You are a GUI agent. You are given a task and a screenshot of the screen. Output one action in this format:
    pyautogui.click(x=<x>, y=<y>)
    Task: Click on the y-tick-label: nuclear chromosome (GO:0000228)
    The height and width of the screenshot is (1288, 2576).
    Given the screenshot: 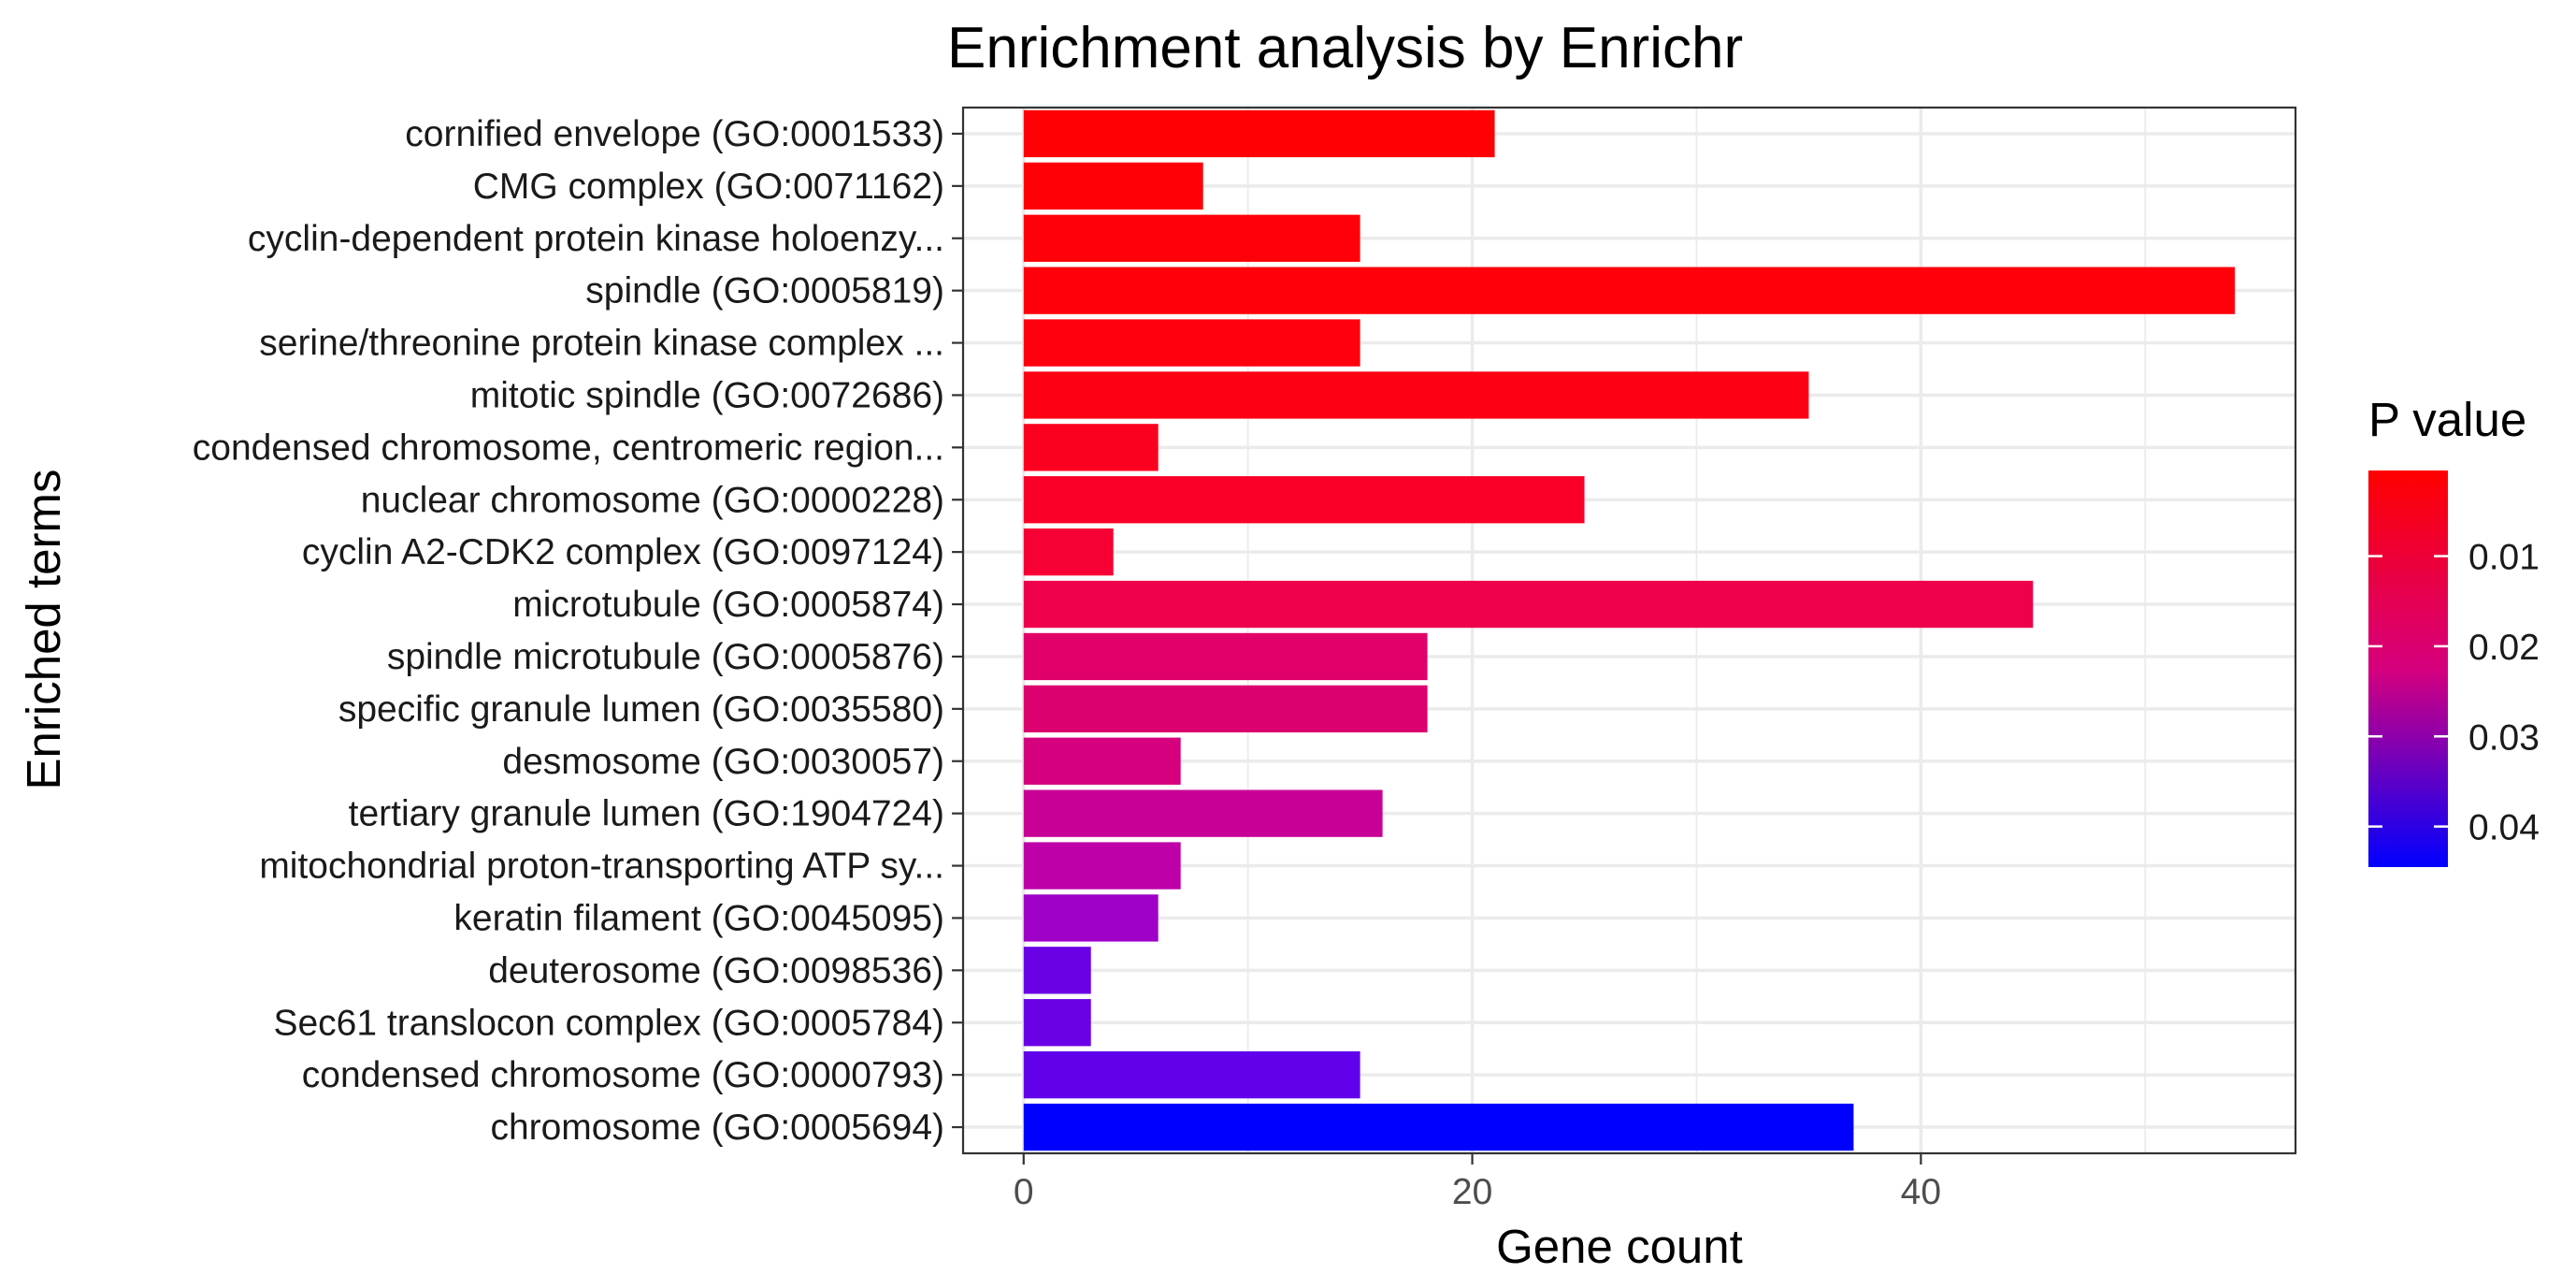 What is the action you would take?
    pyautogui.click(x=652, y=500)
    